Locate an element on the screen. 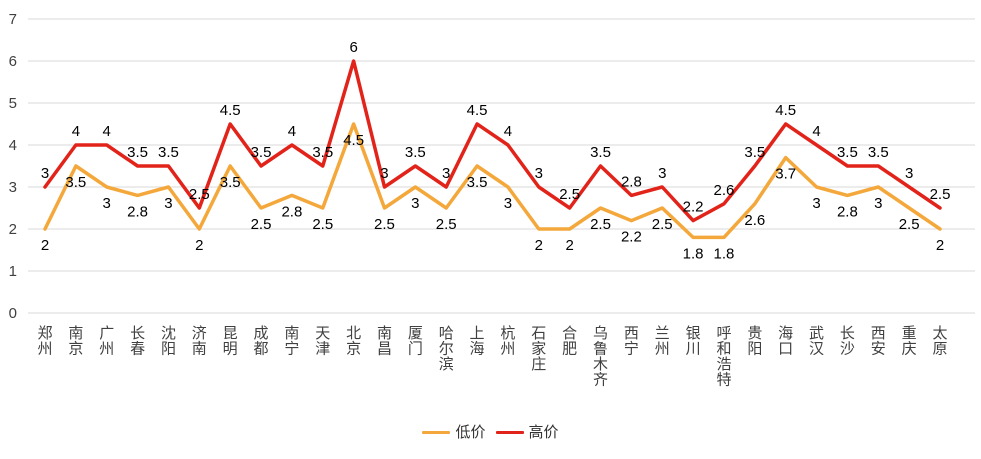 This screenshot has width=981, height=459. x-axis-category-label: 重庆 is located at coordinates (909, 341).